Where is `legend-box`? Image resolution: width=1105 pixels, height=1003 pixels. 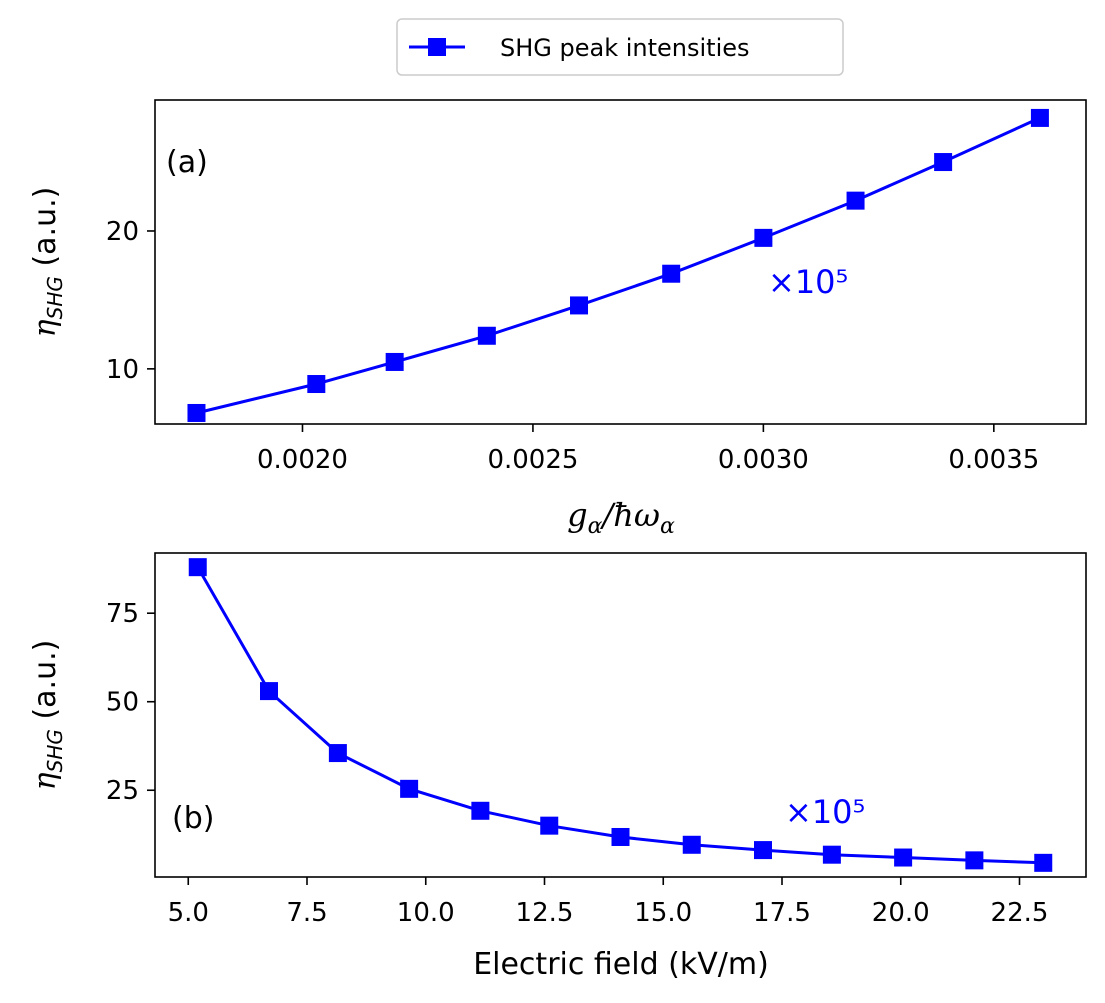
legend-box is located at coordinates (620, 47).